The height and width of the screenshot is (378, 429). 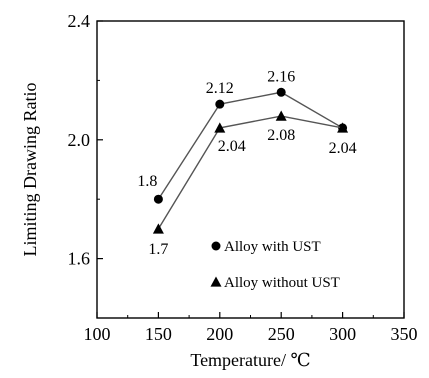 I want to click on x-tick-label: 250, so click(x=281, y=334).